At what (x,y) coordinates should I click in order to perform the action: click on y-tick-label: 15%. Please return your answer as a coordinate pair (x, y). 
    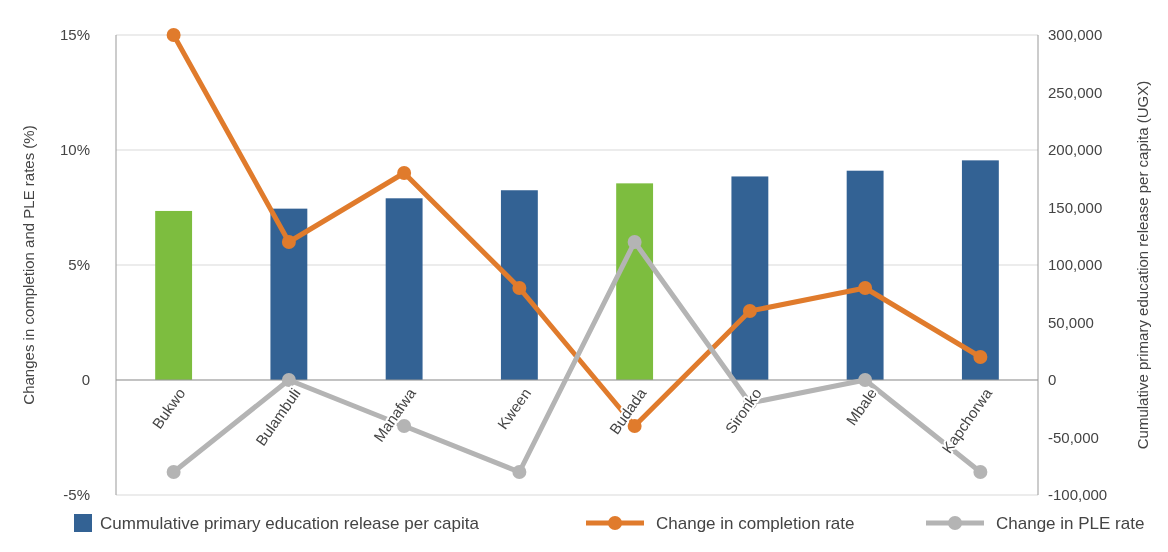
    Looking at the image, I should click on (74, 35).